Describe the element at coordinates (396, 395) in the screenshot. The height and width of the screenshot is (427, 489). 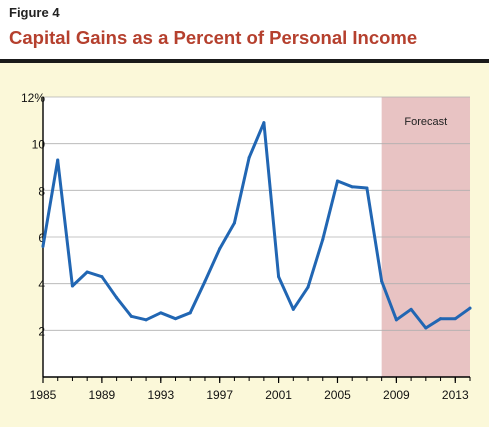
I see `x-tick-label: 2009` at that location.